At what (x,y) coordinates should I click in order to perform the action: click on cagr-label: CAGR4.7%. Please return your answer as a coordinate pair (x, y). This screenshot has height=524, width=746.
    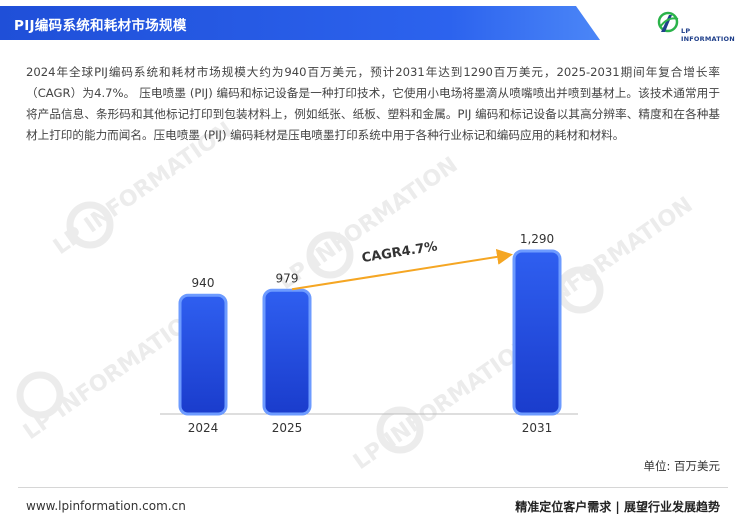
    Looking at the image, I should click on (400, 252).